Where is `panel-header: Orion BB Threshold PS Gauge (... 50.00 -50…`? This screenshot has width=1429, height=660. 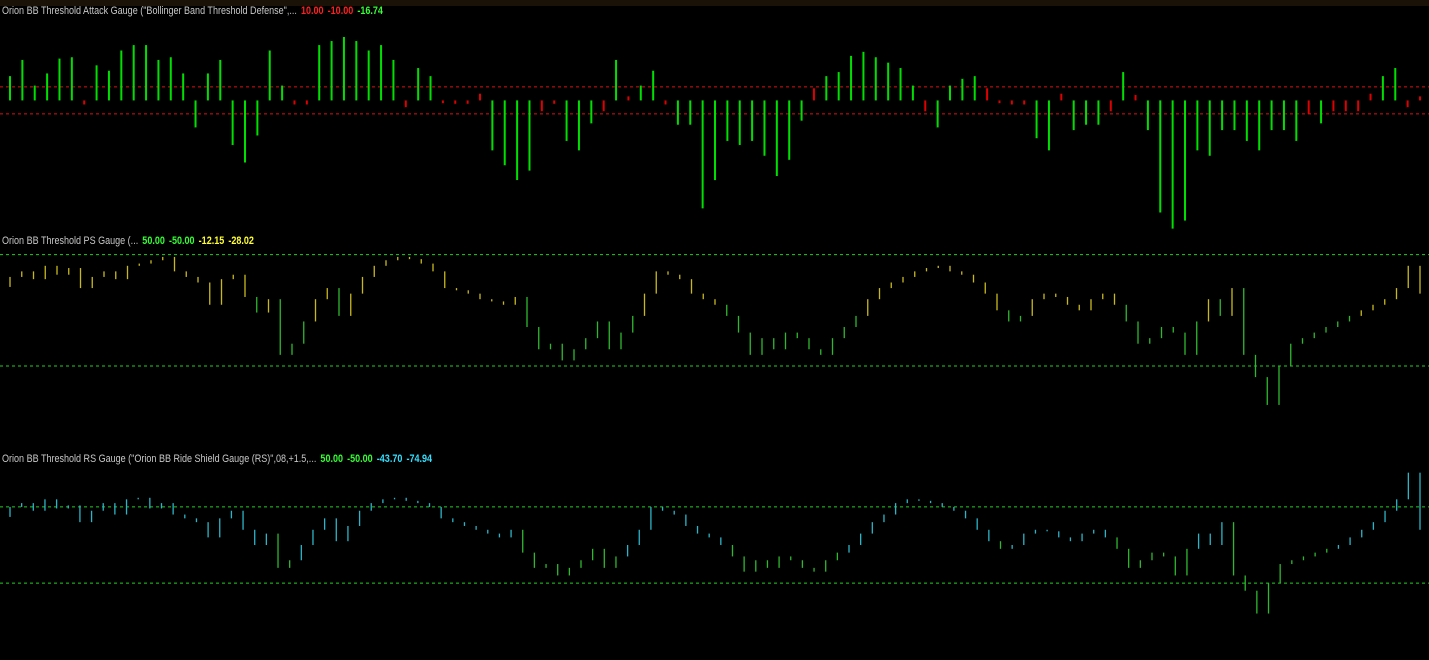 panel-header: Orion BB Threshold PS Gauge (... 50.00 -50… is located at coordinates (130, 241).